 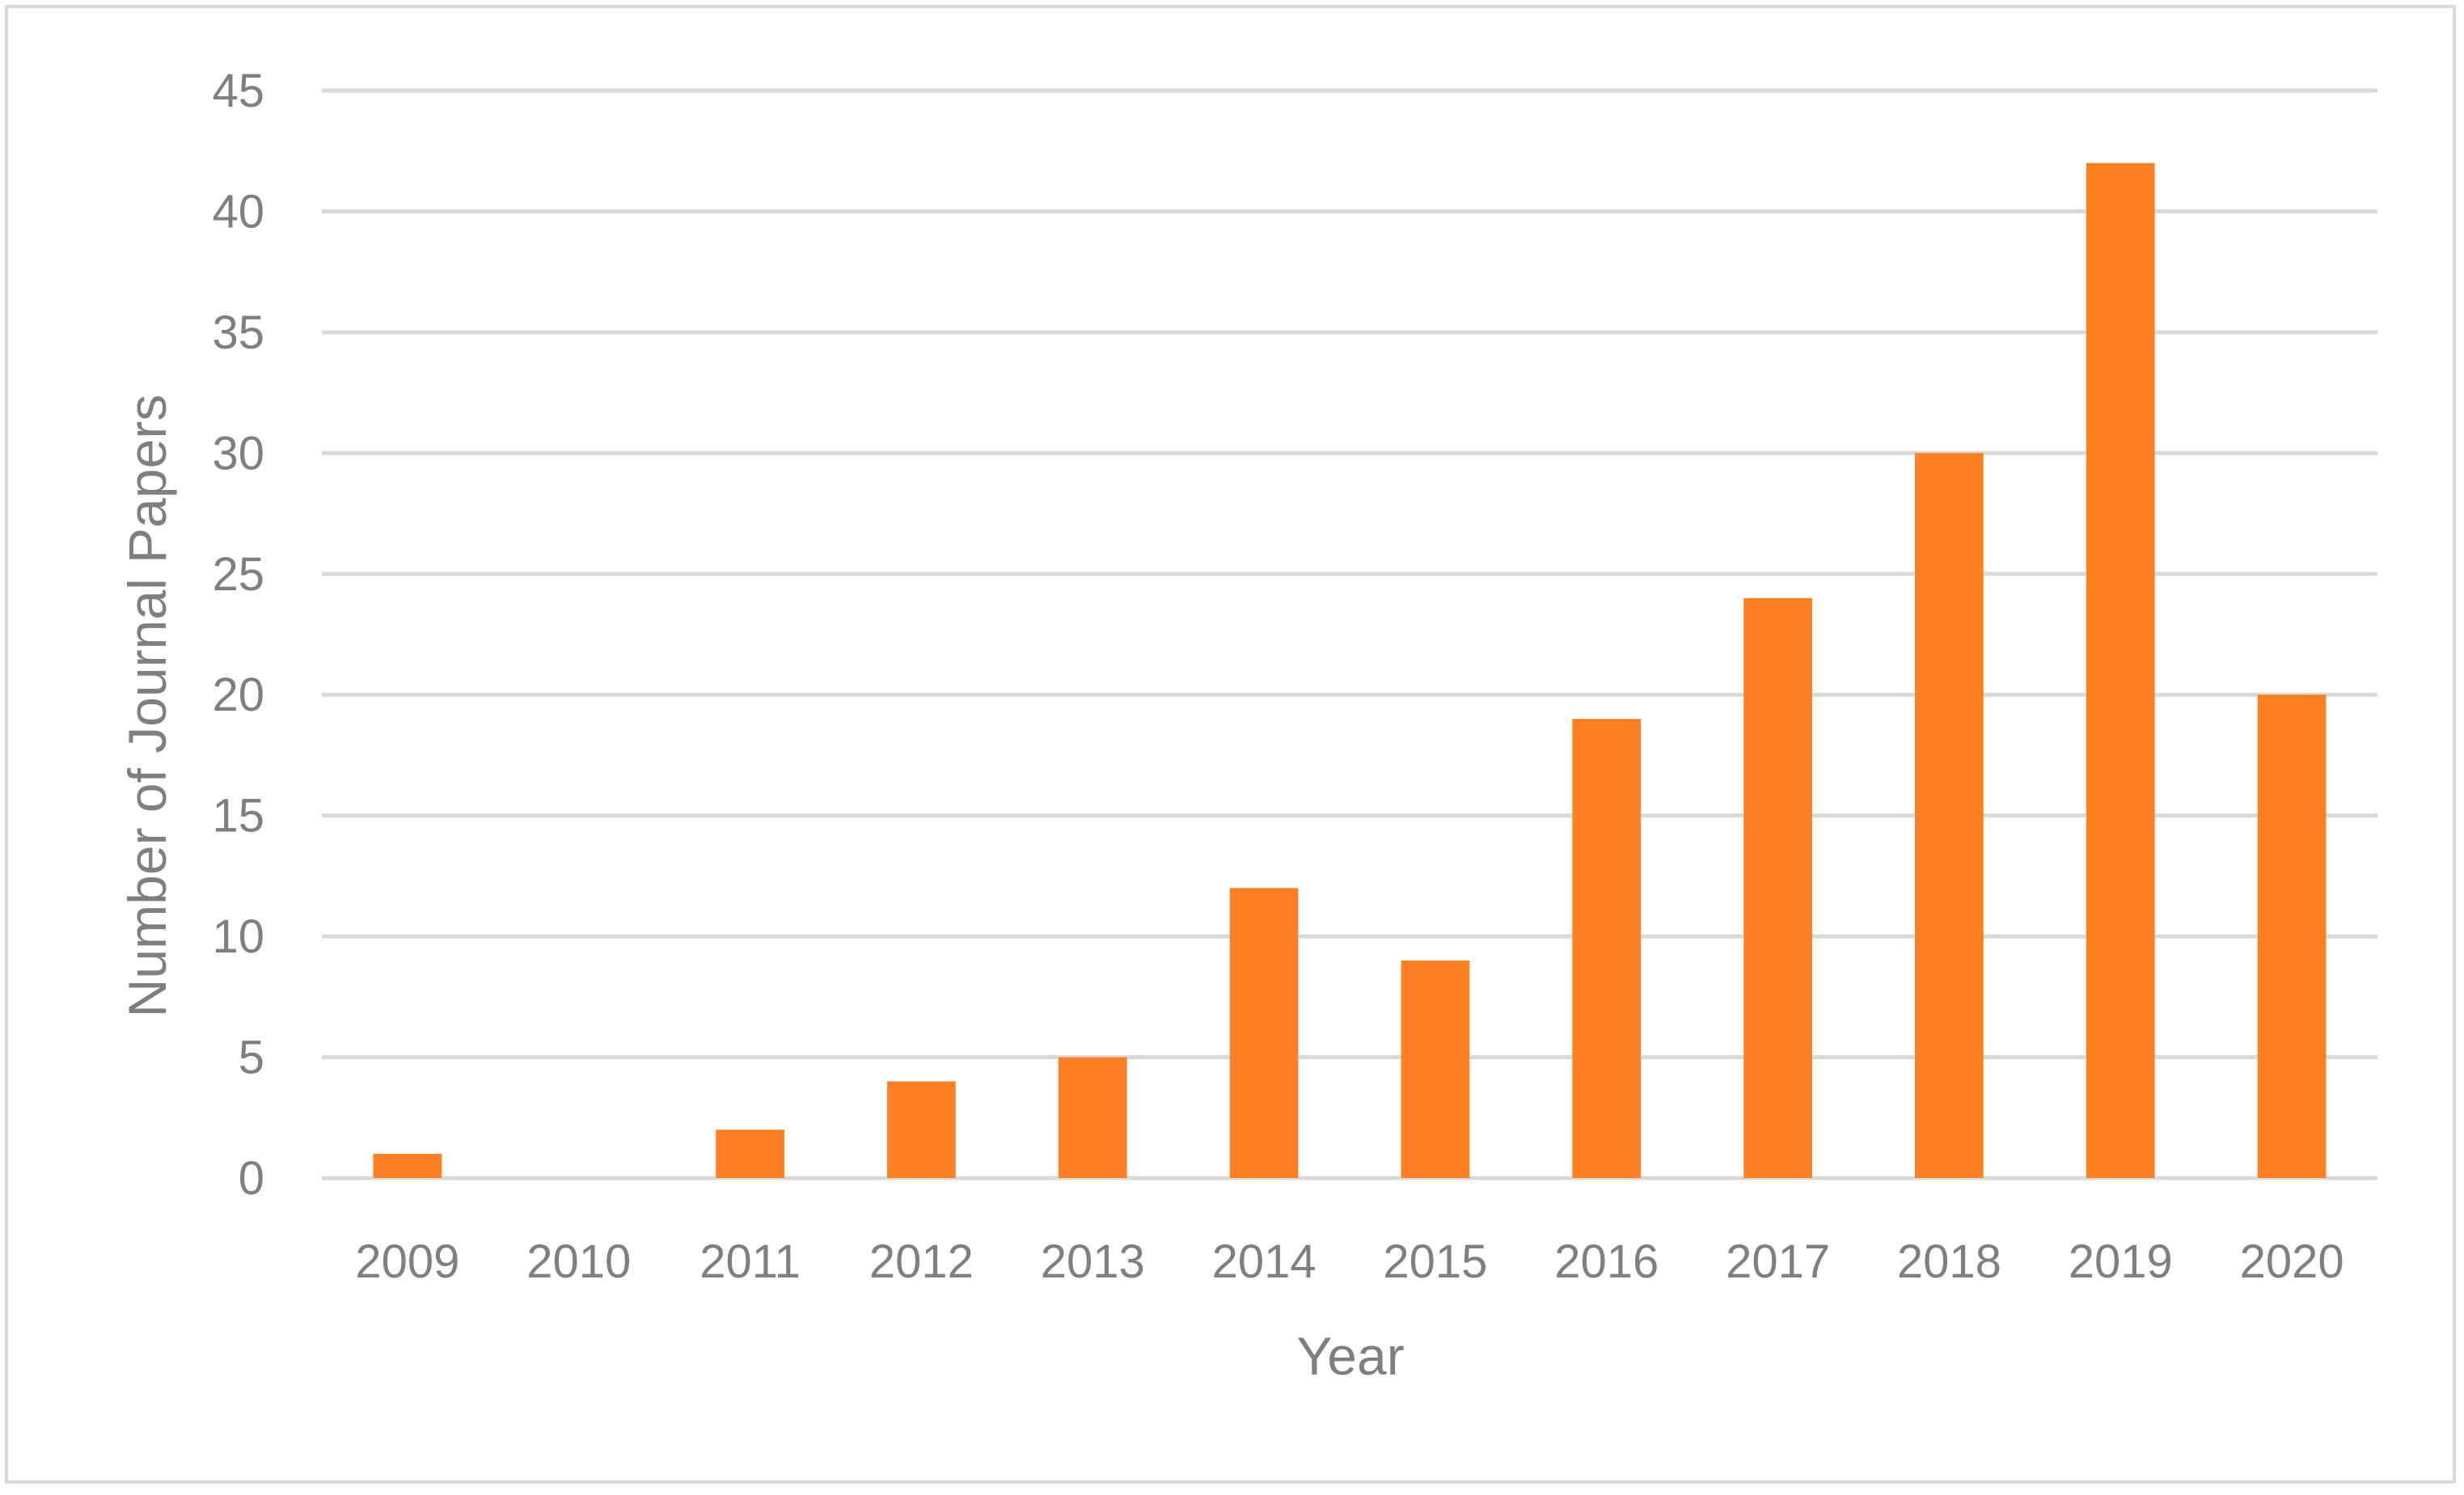 I want to click on bar-2014, so click(x=1264, y=1033).